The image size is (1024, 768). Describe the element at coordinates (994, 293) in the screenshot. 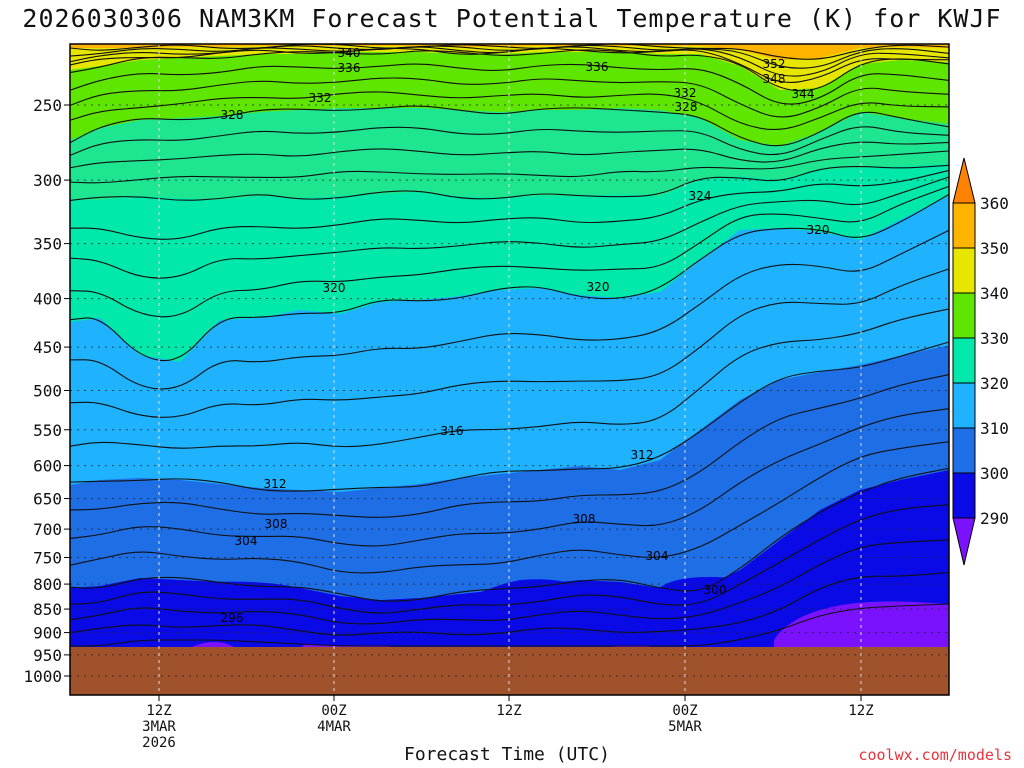

I see `colorbar-label-2: 340` at that location.